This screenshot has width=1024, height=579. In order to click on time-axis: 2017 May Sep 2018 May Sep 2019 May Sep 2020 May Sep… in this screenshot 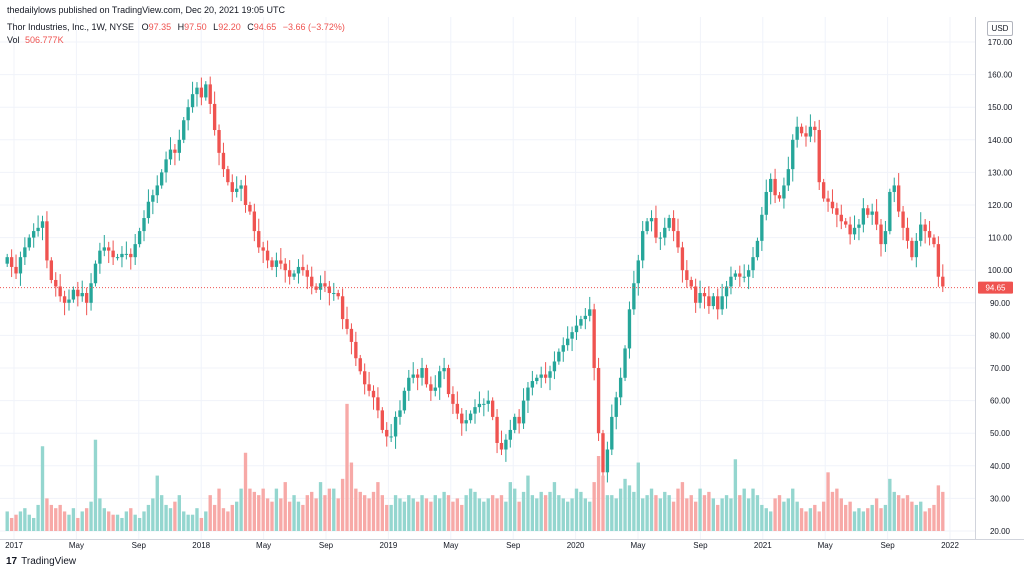, I will do `click(482, 545)`.